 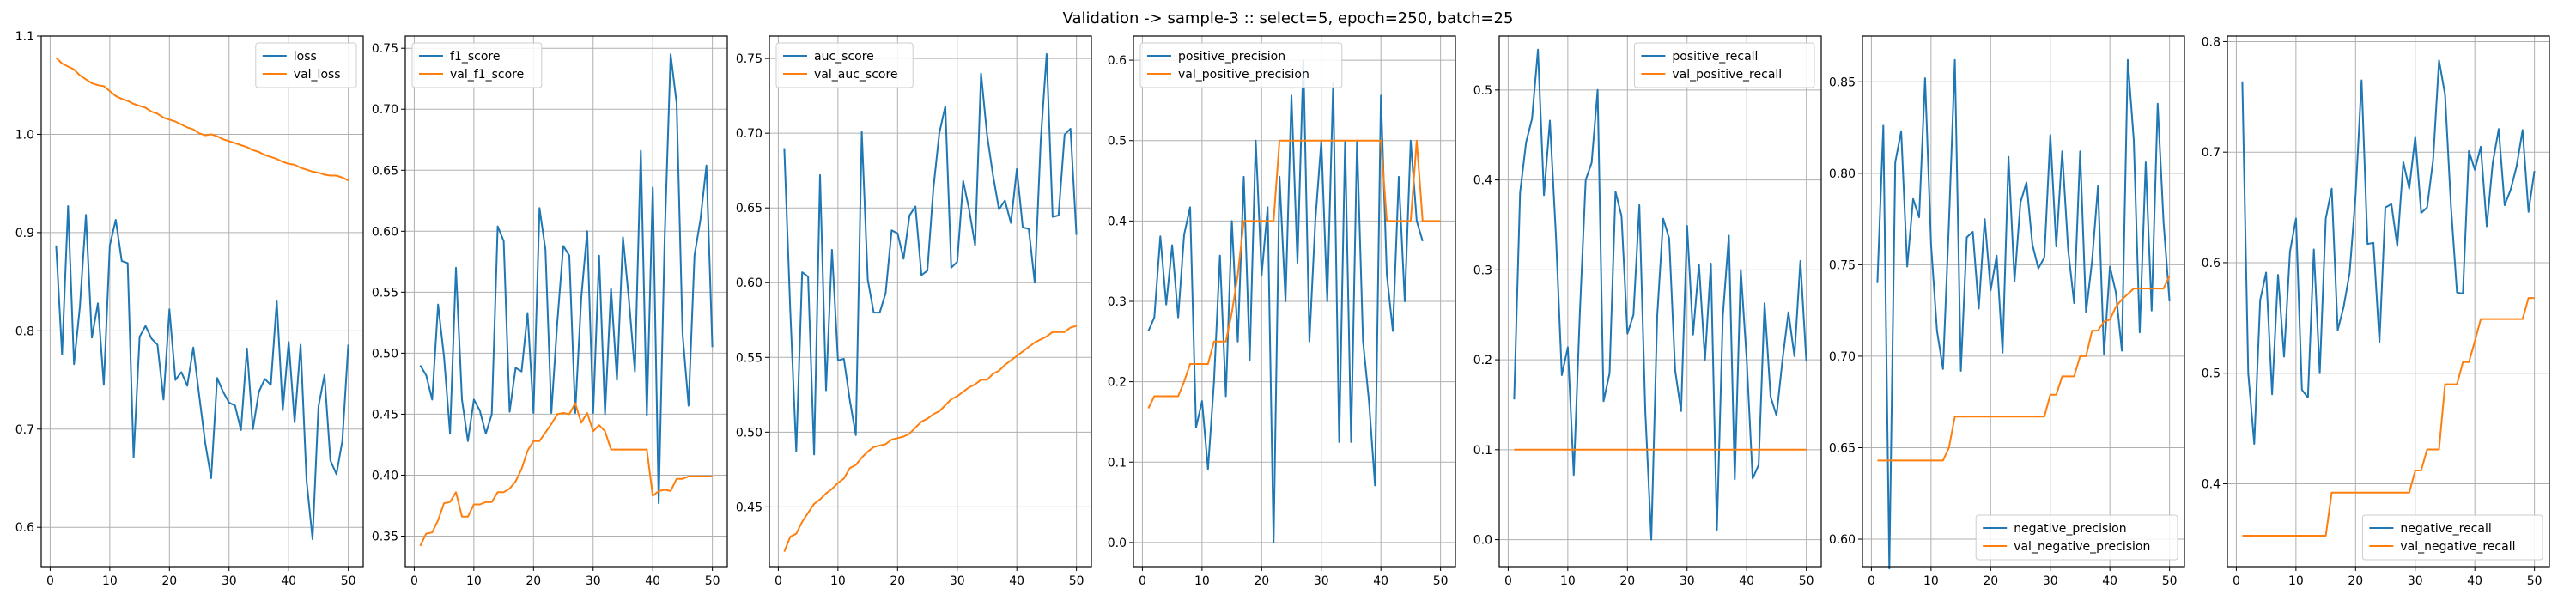 I want to click on legend-label: val_auc_score, so click(x=856, y=75).